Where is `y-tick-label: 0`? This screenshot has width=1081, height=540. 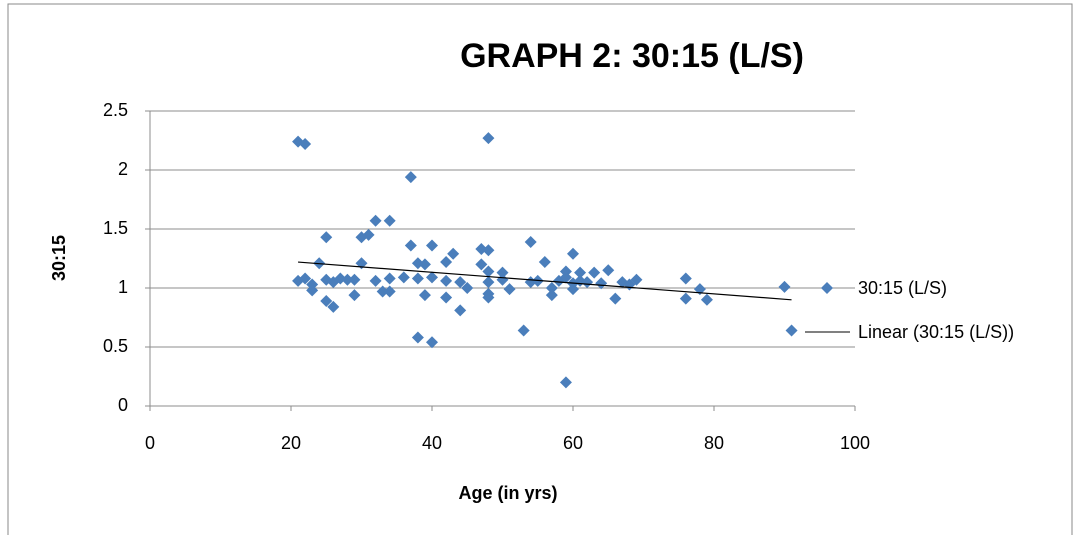 y-tick-label: 0 is located at coordinates (123, 405).